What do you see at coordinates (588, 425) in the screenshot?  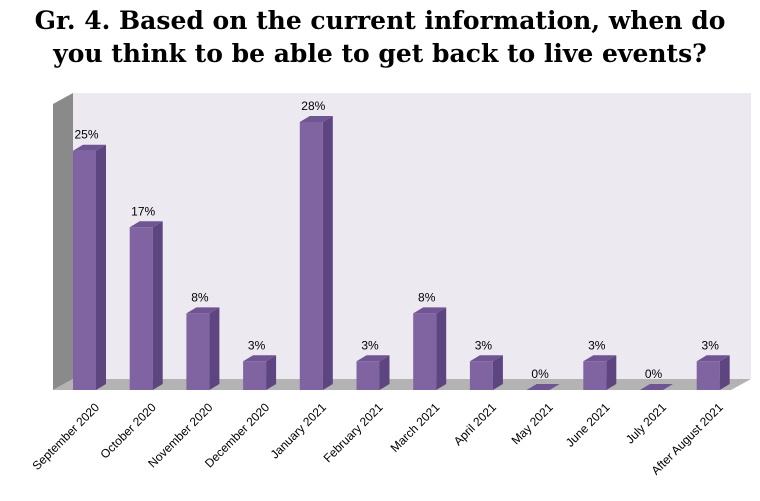 I see `x-tick-label: June 2021` at bounding box center [588, 425].